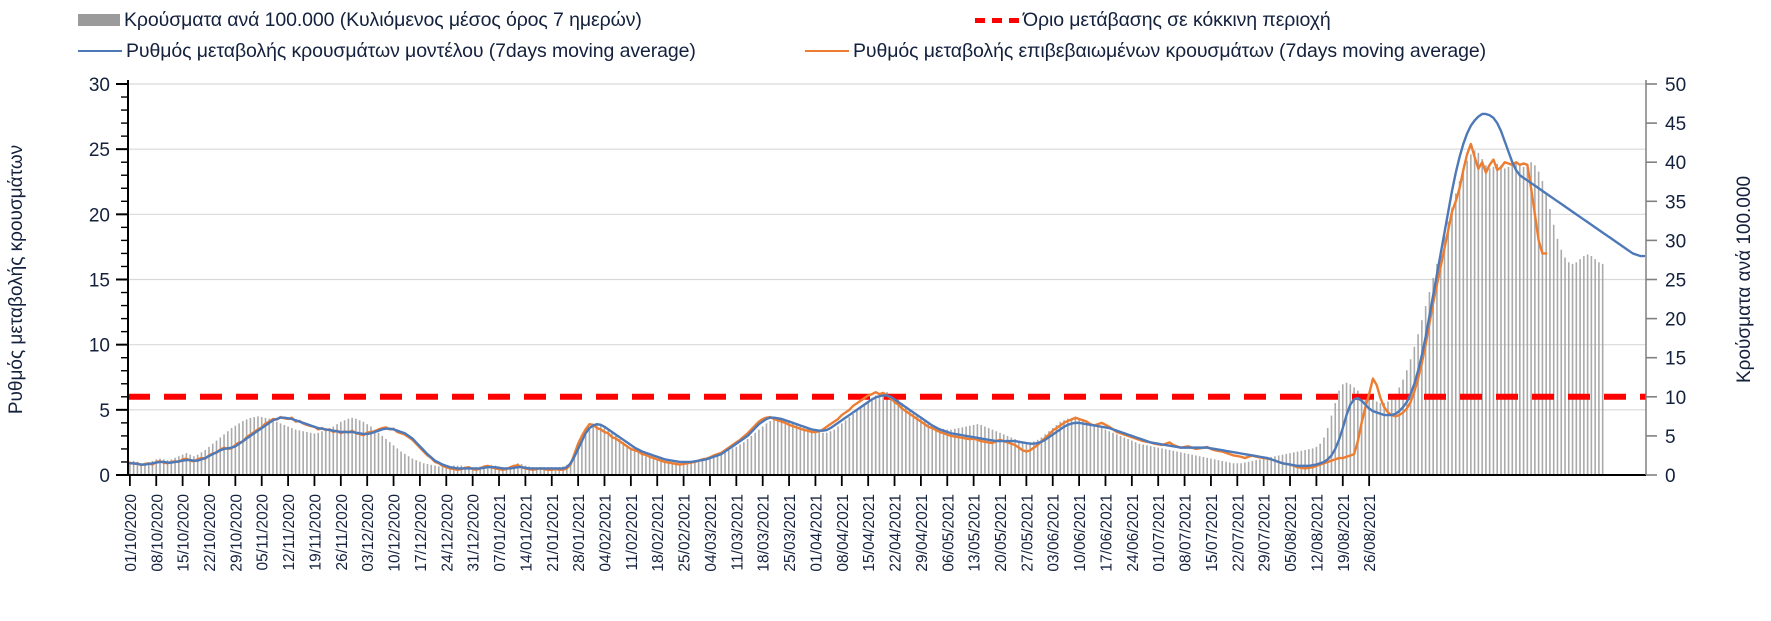 This screenshot has width=1771, height=621. What do you see at coordinates (16, 279) in the screenshot?
I see `y-axis-left-title: Ρυθμός μεταβολής κρουσμάτων` at bounding box center [16, 279].